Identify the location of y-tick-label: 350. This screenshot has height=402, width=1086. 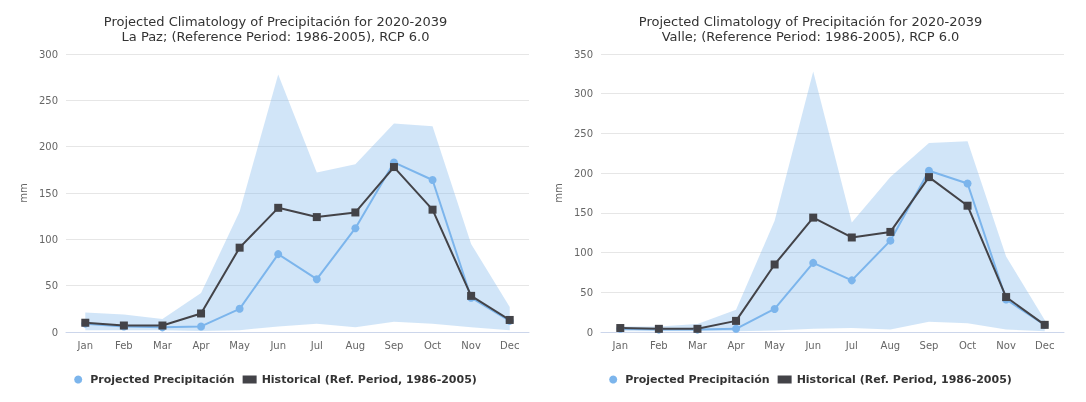
(583, 54).